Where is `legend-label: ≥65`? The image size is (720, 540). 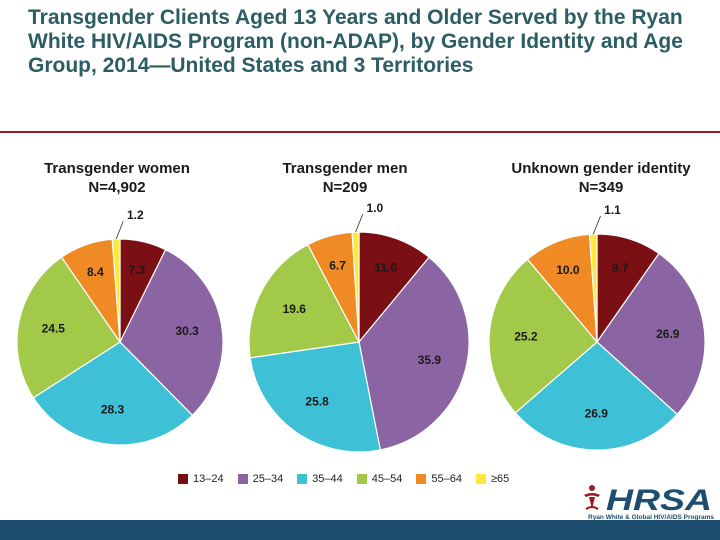 legend-label: ≥65 is located at coordinates (500, 479).